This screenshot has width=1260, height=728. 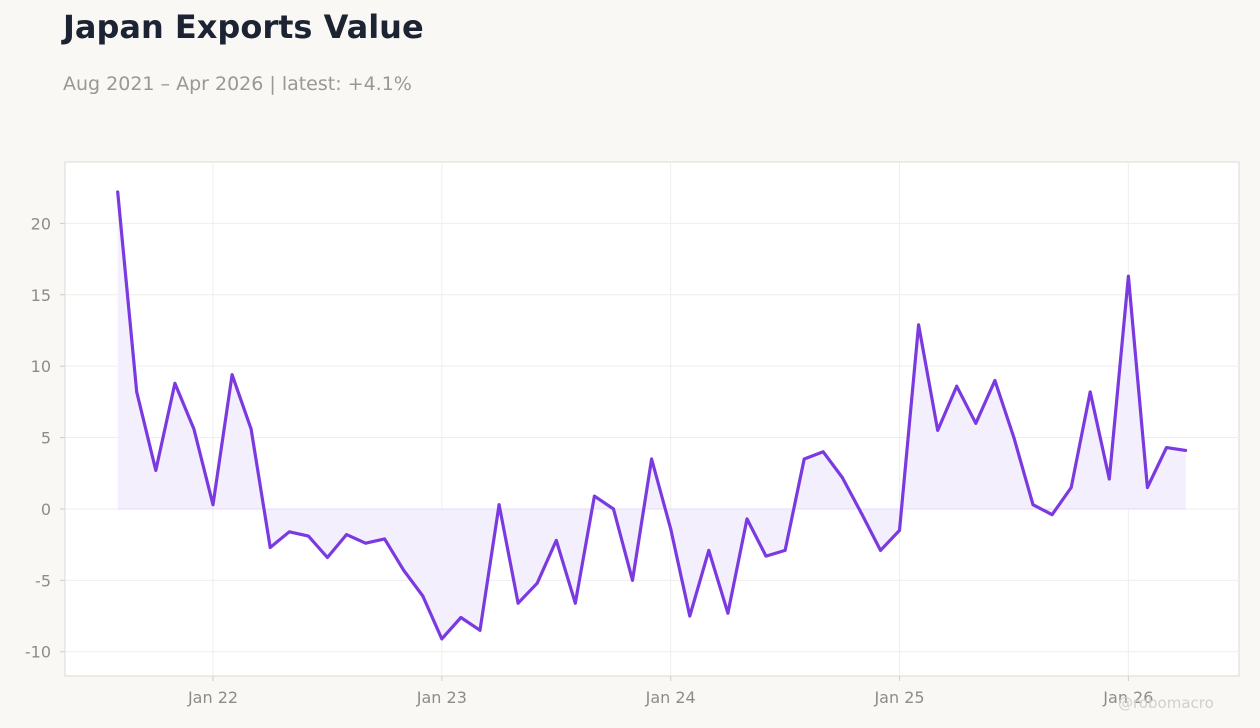 I want to click on x-tick-label: Jan 22, so click(x=212, y=697).